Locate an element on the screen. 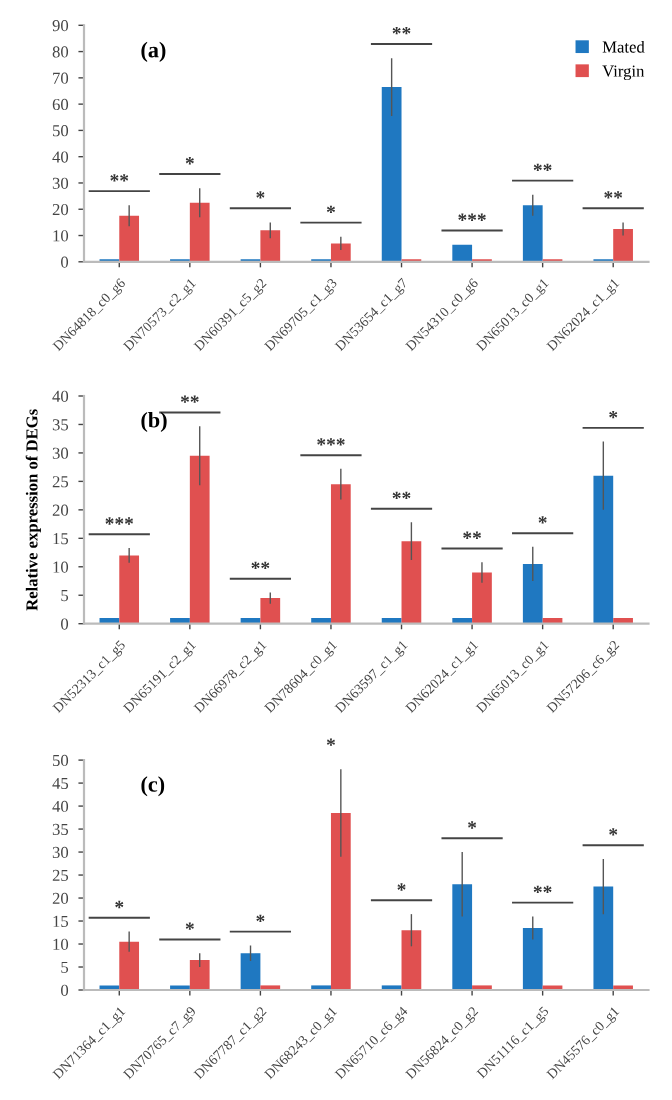 This screenshot has height=1100, width=672. y-tick-label: 45 is located at coordinates (60, 783).